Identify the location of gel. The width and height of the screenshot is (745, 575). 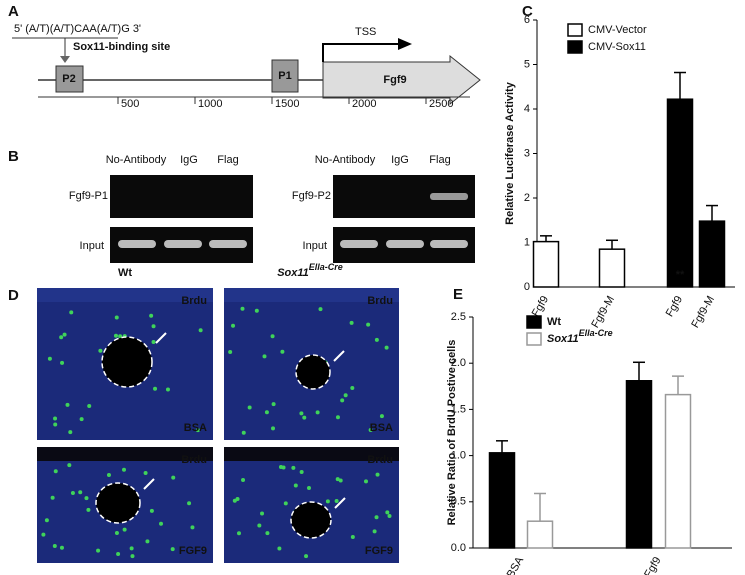
(181, 196).